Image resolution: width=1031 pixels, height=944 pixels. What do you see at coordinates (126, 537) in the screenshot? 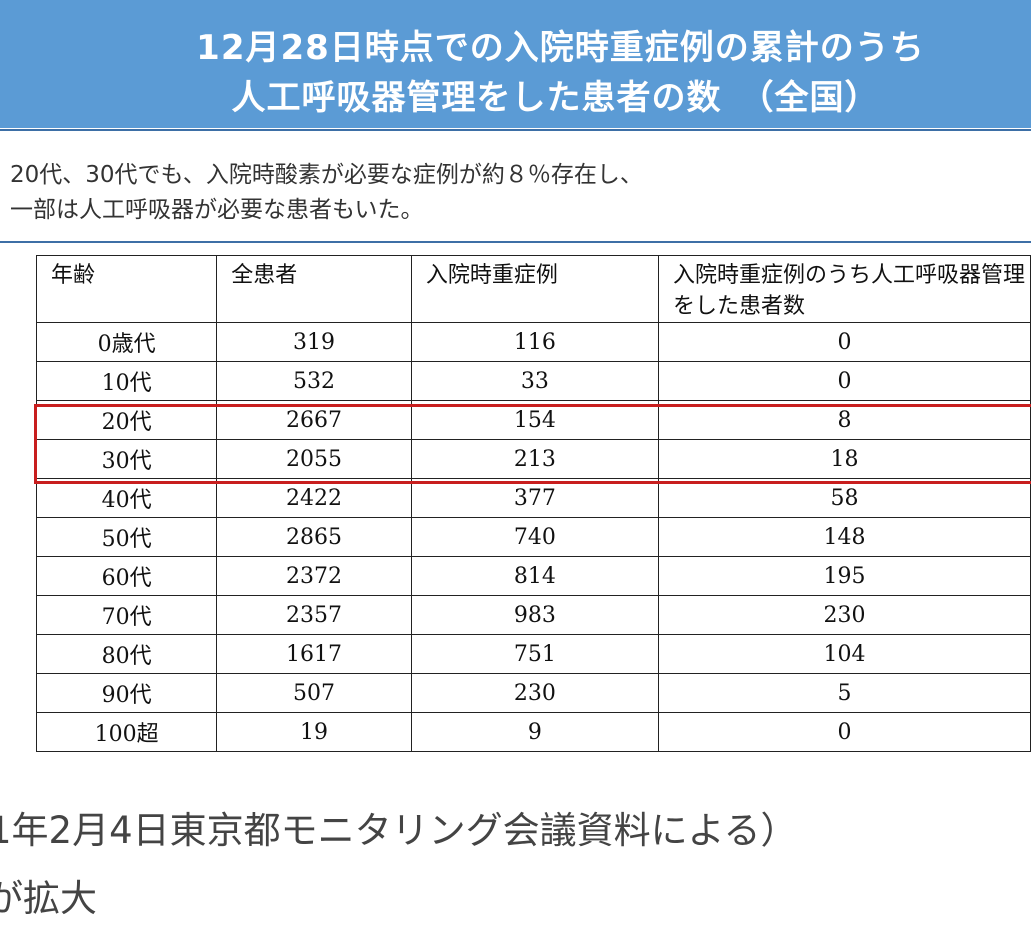
I see `cell-age: 50代` at bounding box center [126, 537].